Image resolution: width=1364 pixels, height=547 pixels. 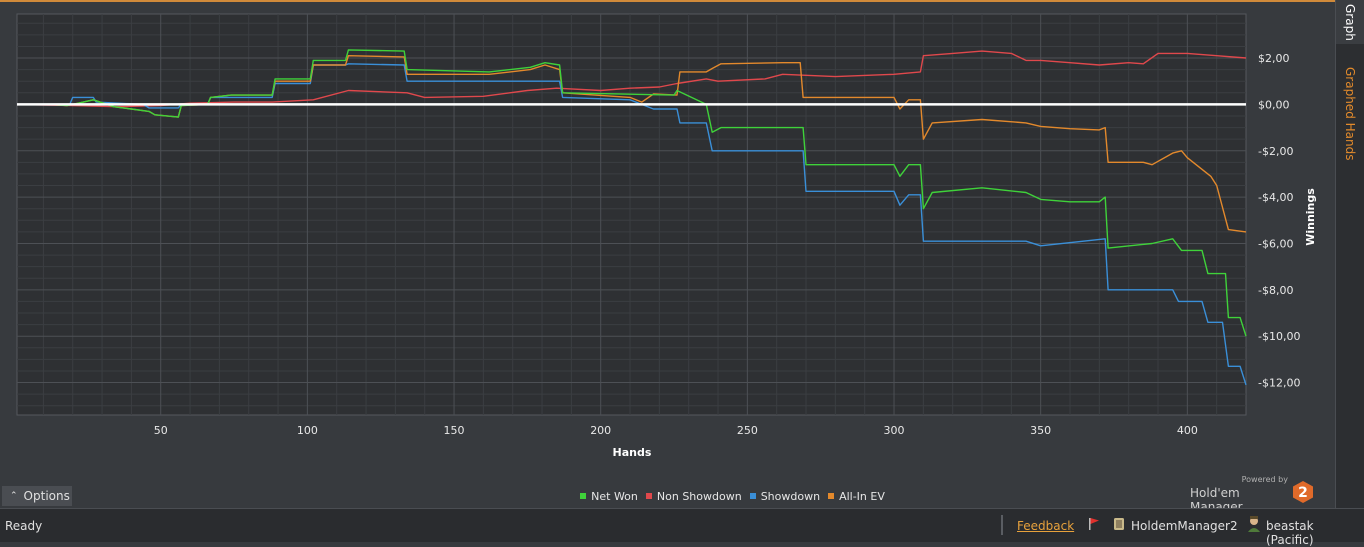 What do you see at coordinates (1290, 533) in the screenshot?
I see `player-name: beastak (Pacific)` at bounding box center [1290, 533].